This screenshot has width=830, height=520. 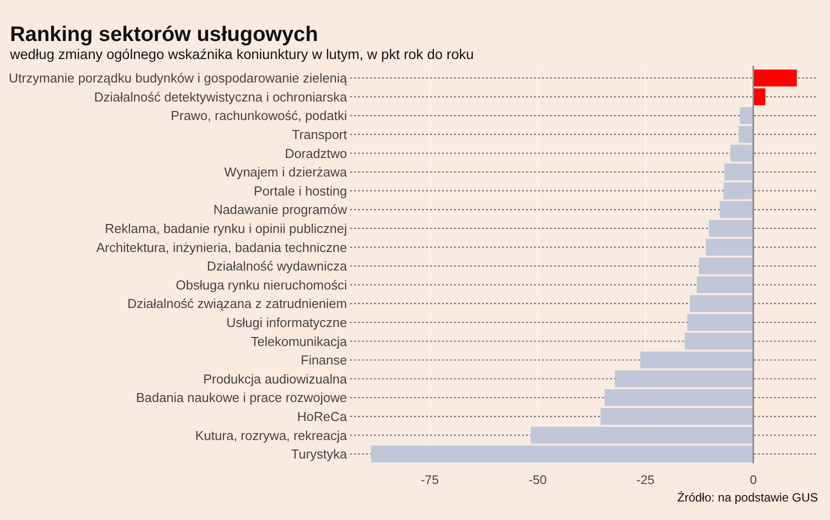 What do you see at coordinates (319, 454) in the screenshot?
I see `y-tick-label: Turystyka` at bounding box center [319, 454].